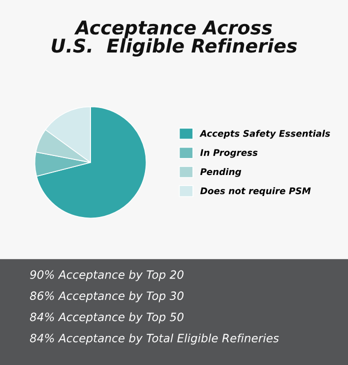 Image resolution: width=348 pixels, height=365 pixels. I want to click on legend-label: In Progress, so click(229, 153).